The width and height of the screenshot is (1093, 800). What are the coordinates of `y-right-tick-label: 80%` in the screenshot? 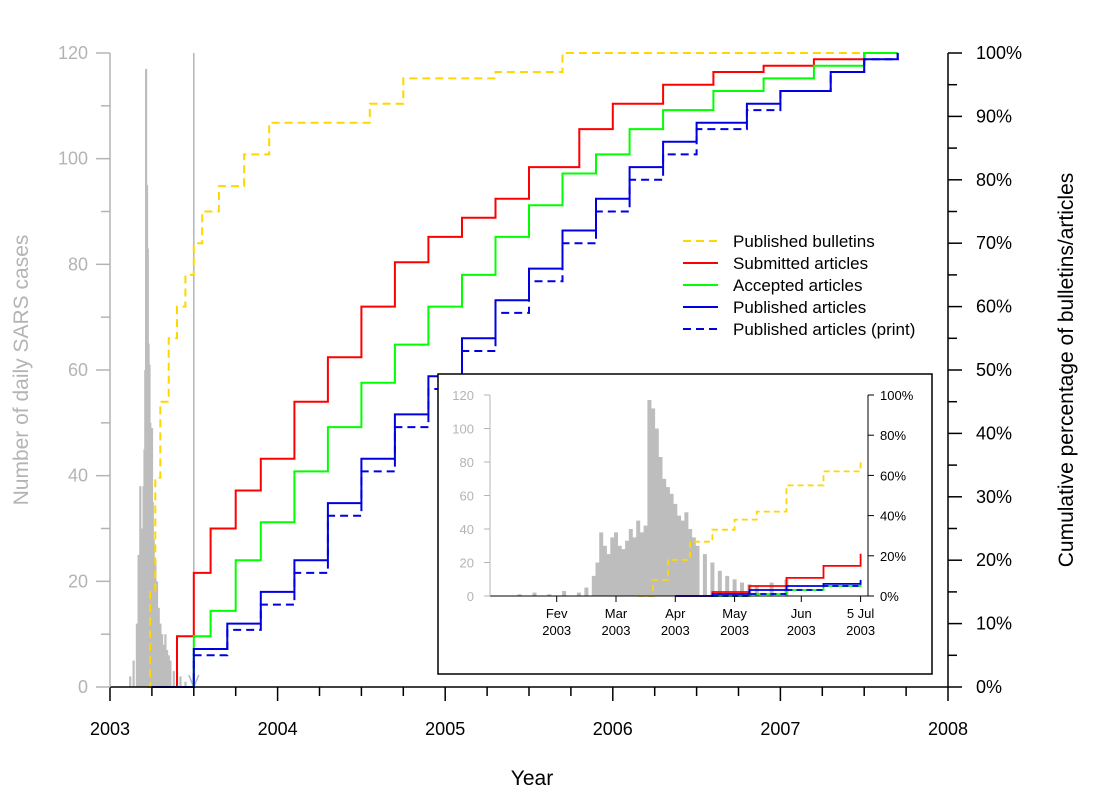 It's located at (994, 180).